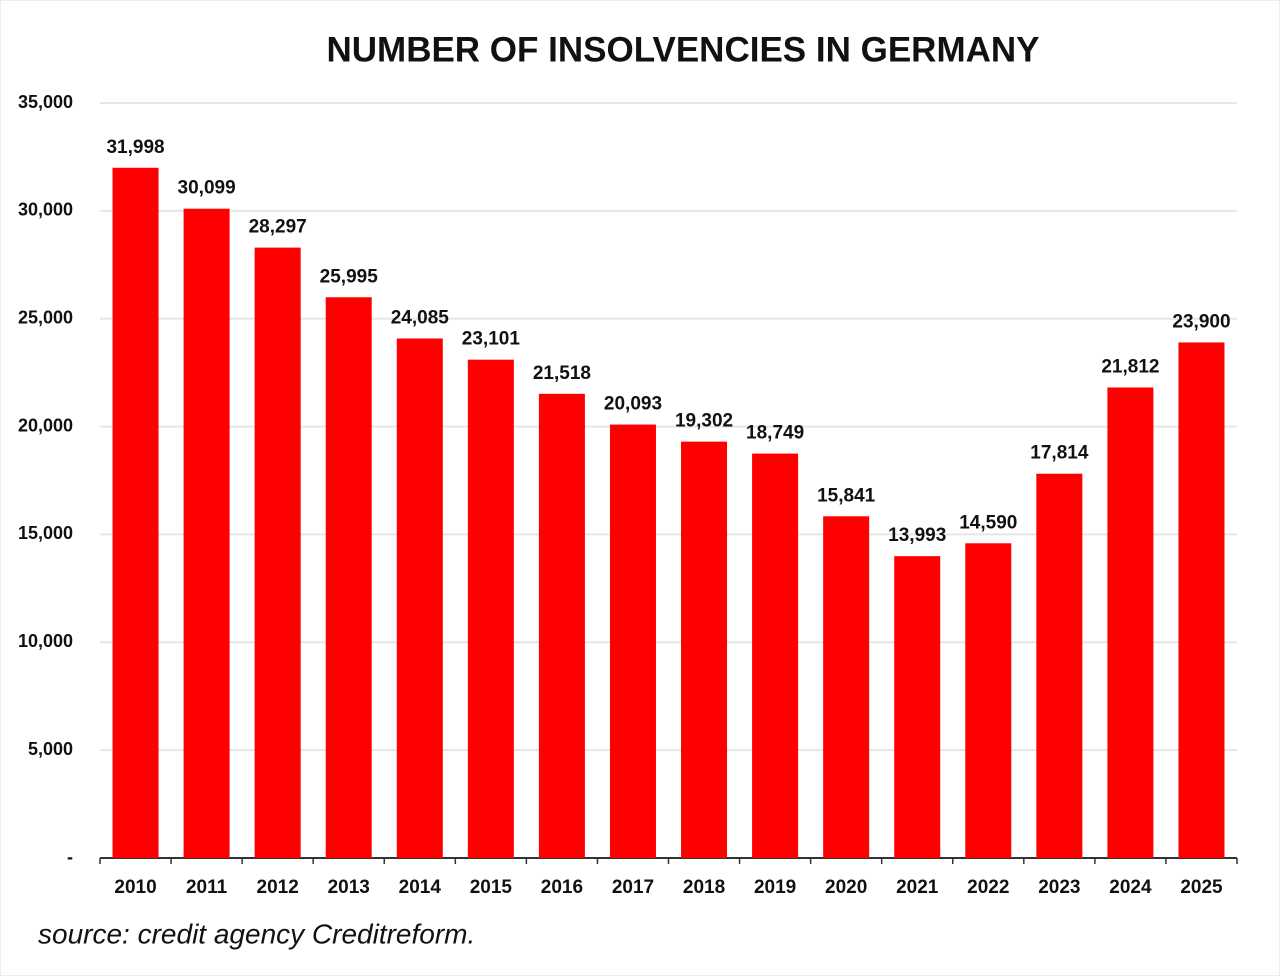 Image resolution: width=1280 pixels, height=976 pixels. Describe the element at coordinates (349, 276) in the screenshot. I see `value-label: 25,995` at that location.